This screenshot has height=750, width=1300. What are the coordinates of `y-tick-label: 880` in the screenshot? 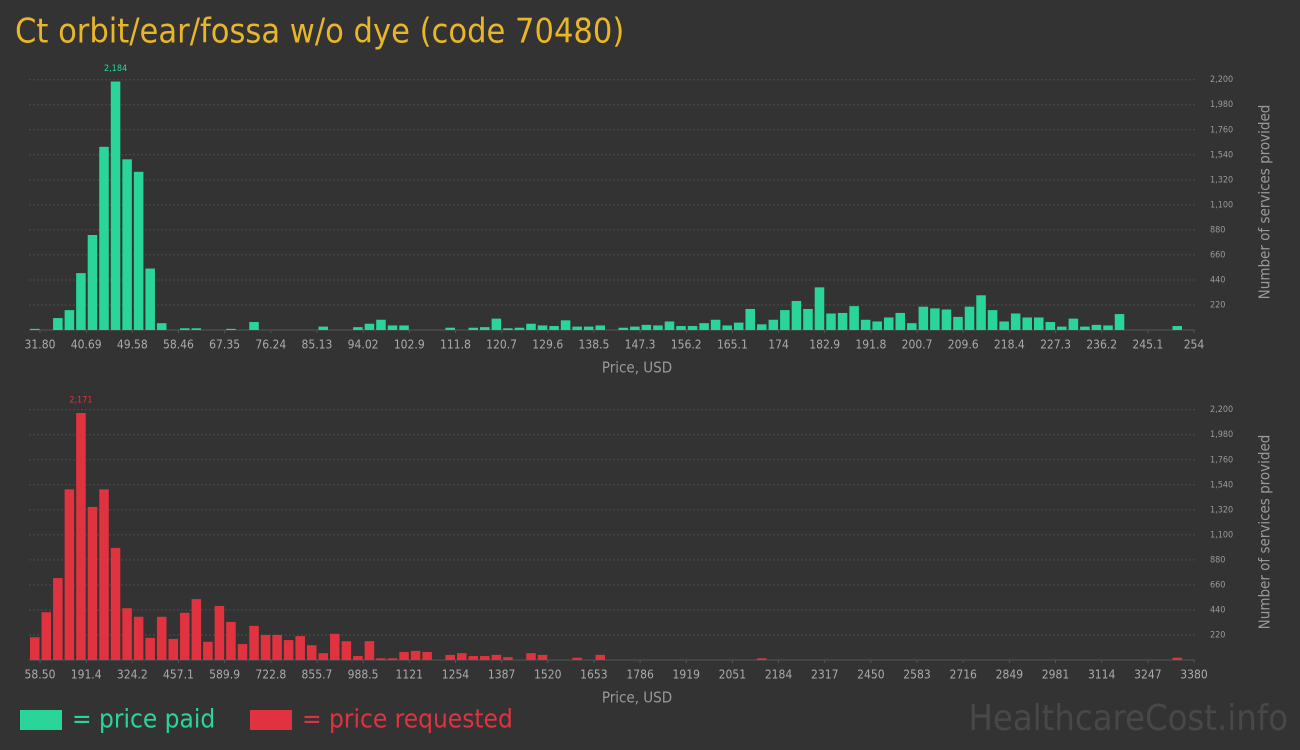 It's located at (1217, 560).